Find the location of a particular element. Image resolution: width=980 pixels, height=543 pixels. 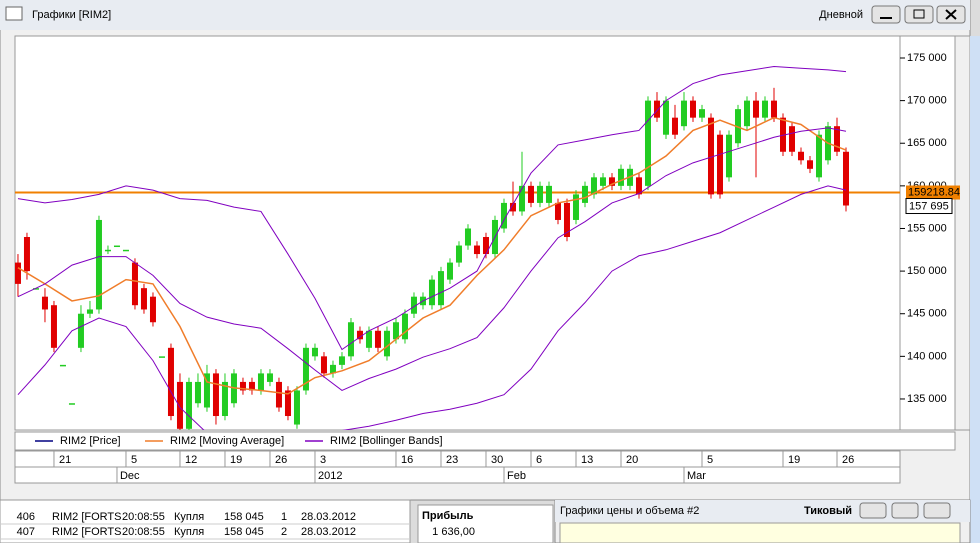

level-label: 159218.84 is located at coordinates (934, 192).